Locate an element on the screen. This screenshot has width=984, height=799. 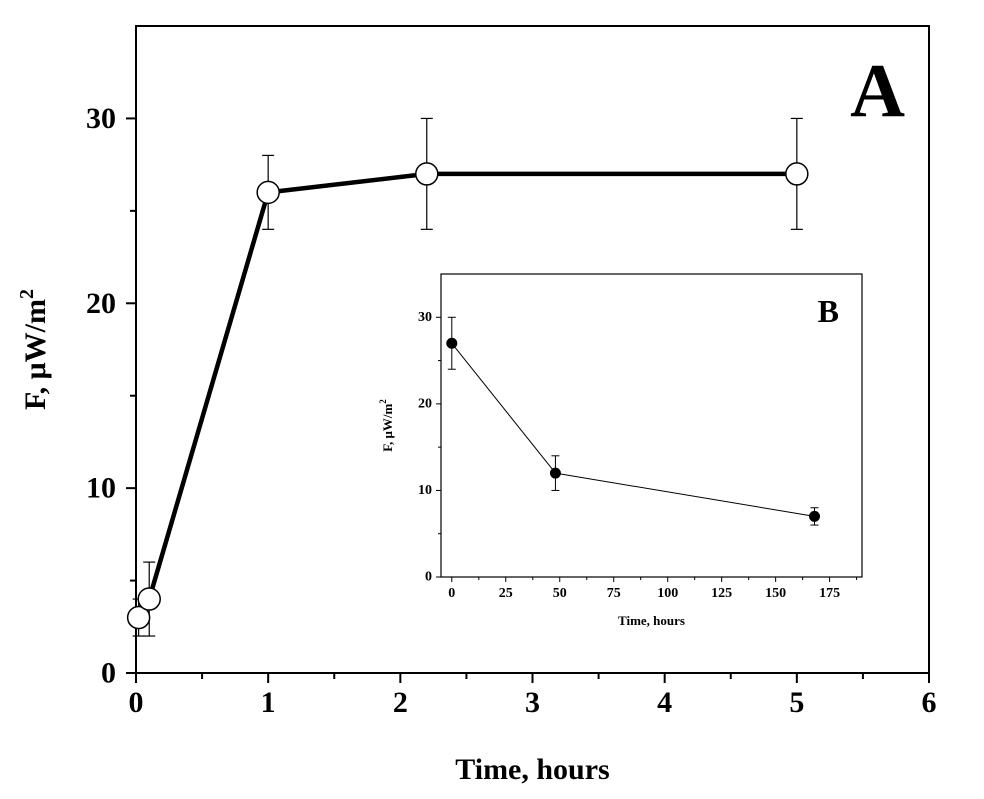
x-tick-label: 150 is located at coordinates (775, 593).